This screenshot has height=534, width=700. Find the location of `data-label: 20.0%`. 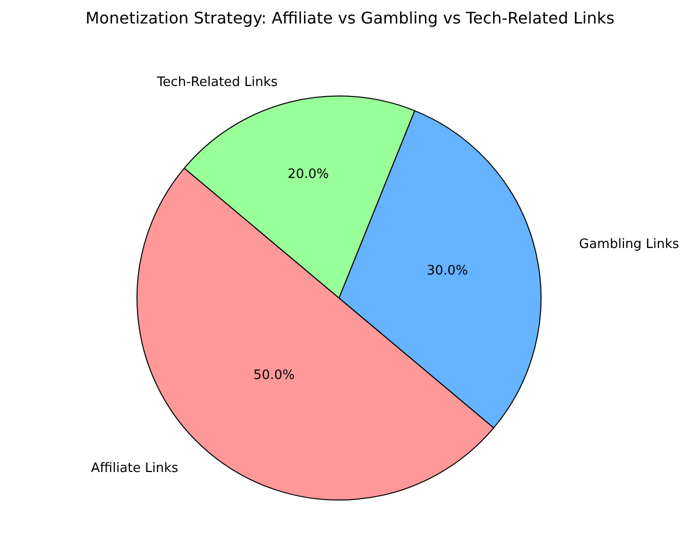

data-label: 20.0% is located at coordinates (308, 174).